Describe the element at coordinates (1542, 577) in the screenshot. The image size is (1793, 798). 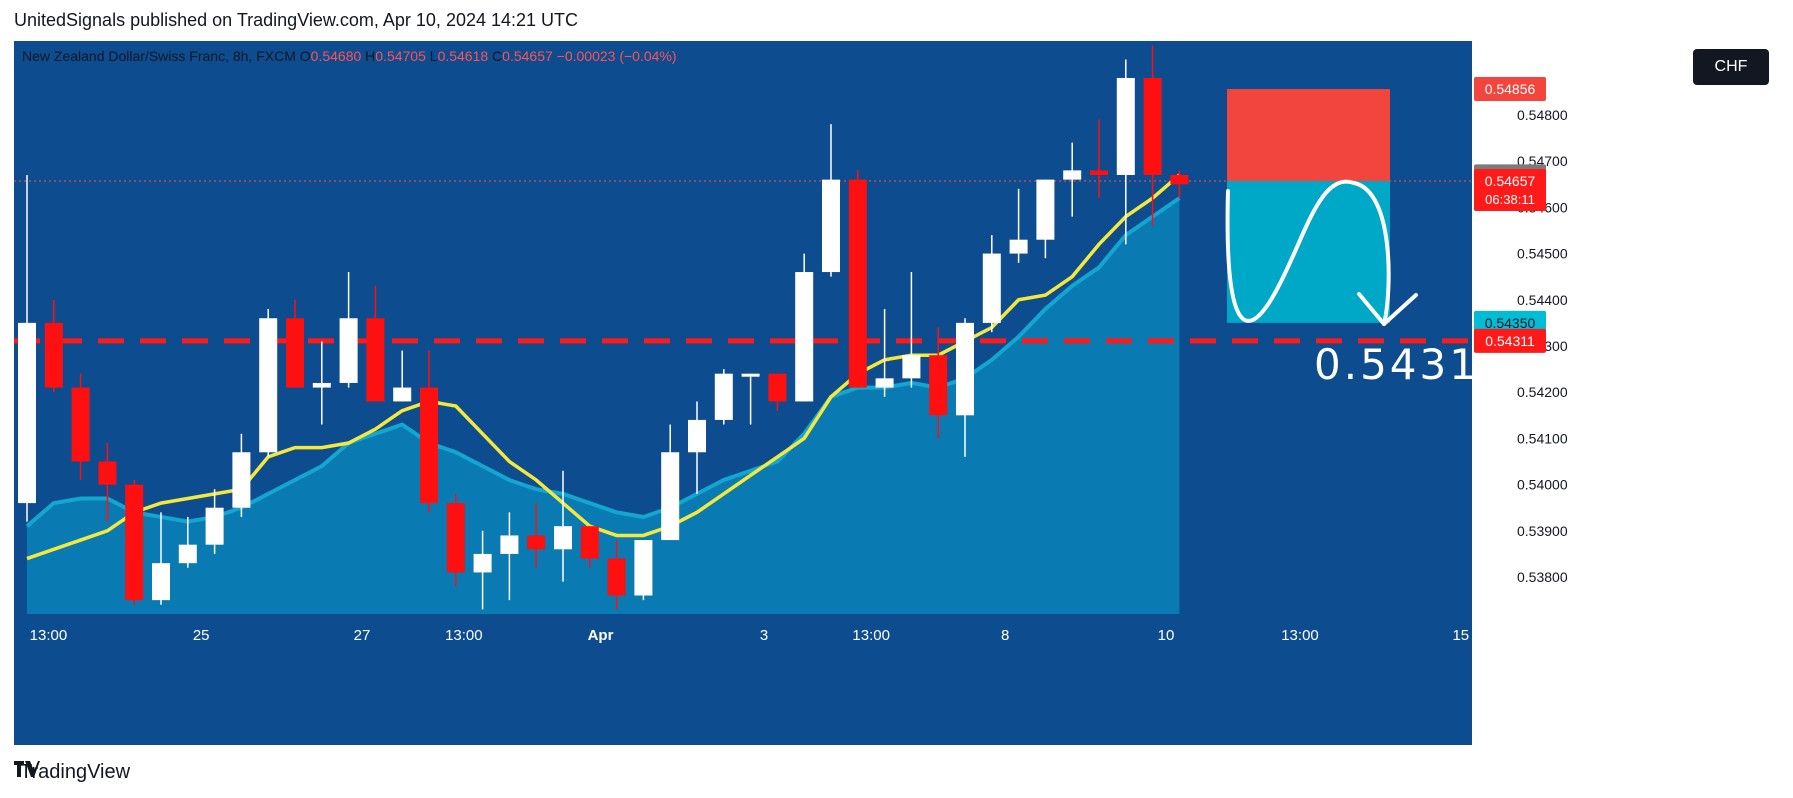
I see `y-tick-label: 0.53800` at that location.